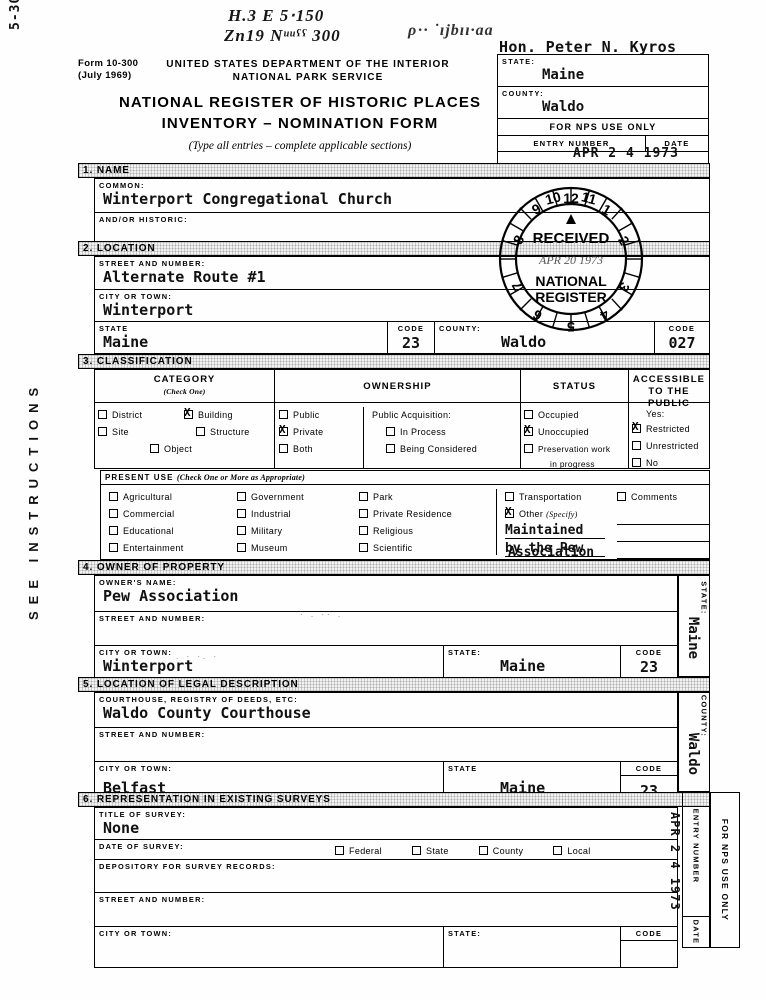 The image size is (766, 1000). What do you see at coordinates (696, 846) in the screenshot?
I see `rail-entry-number-label: ENTRY NUMBER` at bounding box center [696, 846].